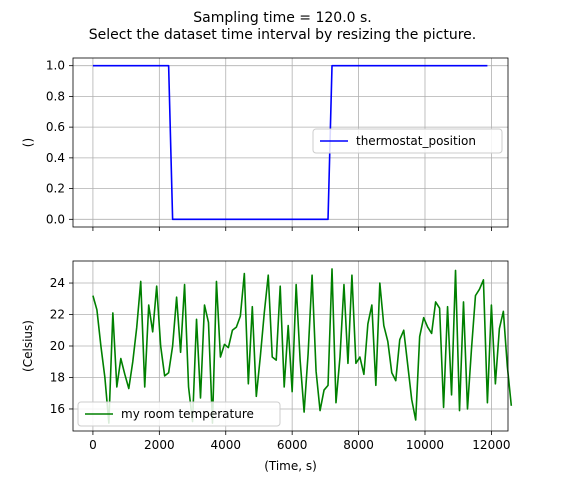 The image size is (565, 484). What do you see at coordinates (159, 445) in the screenshot?
I see `x-tick-label: 2000` at bounding box center [159, 445].